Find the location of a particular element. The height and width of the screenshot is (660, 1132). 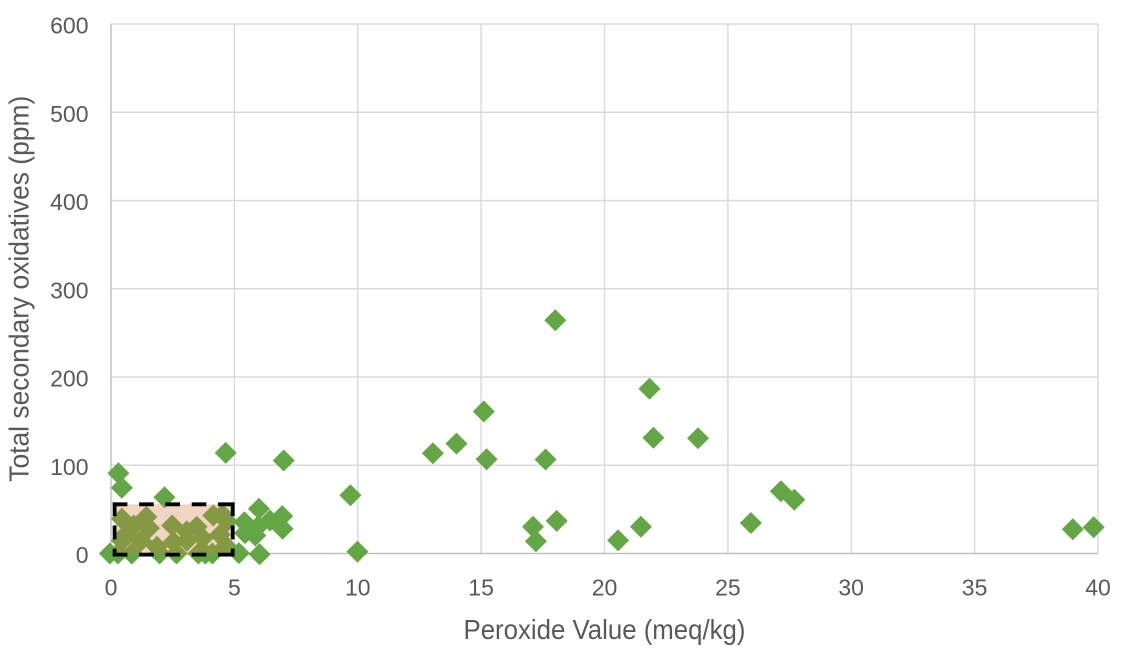

svg-text: 10 is located at coordinates (358, 588).